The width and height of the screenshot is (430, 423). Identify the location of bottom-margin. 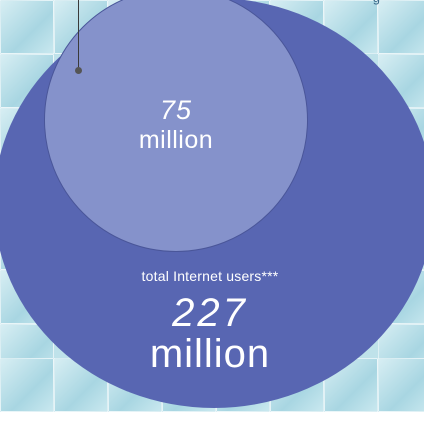
(215, 417).